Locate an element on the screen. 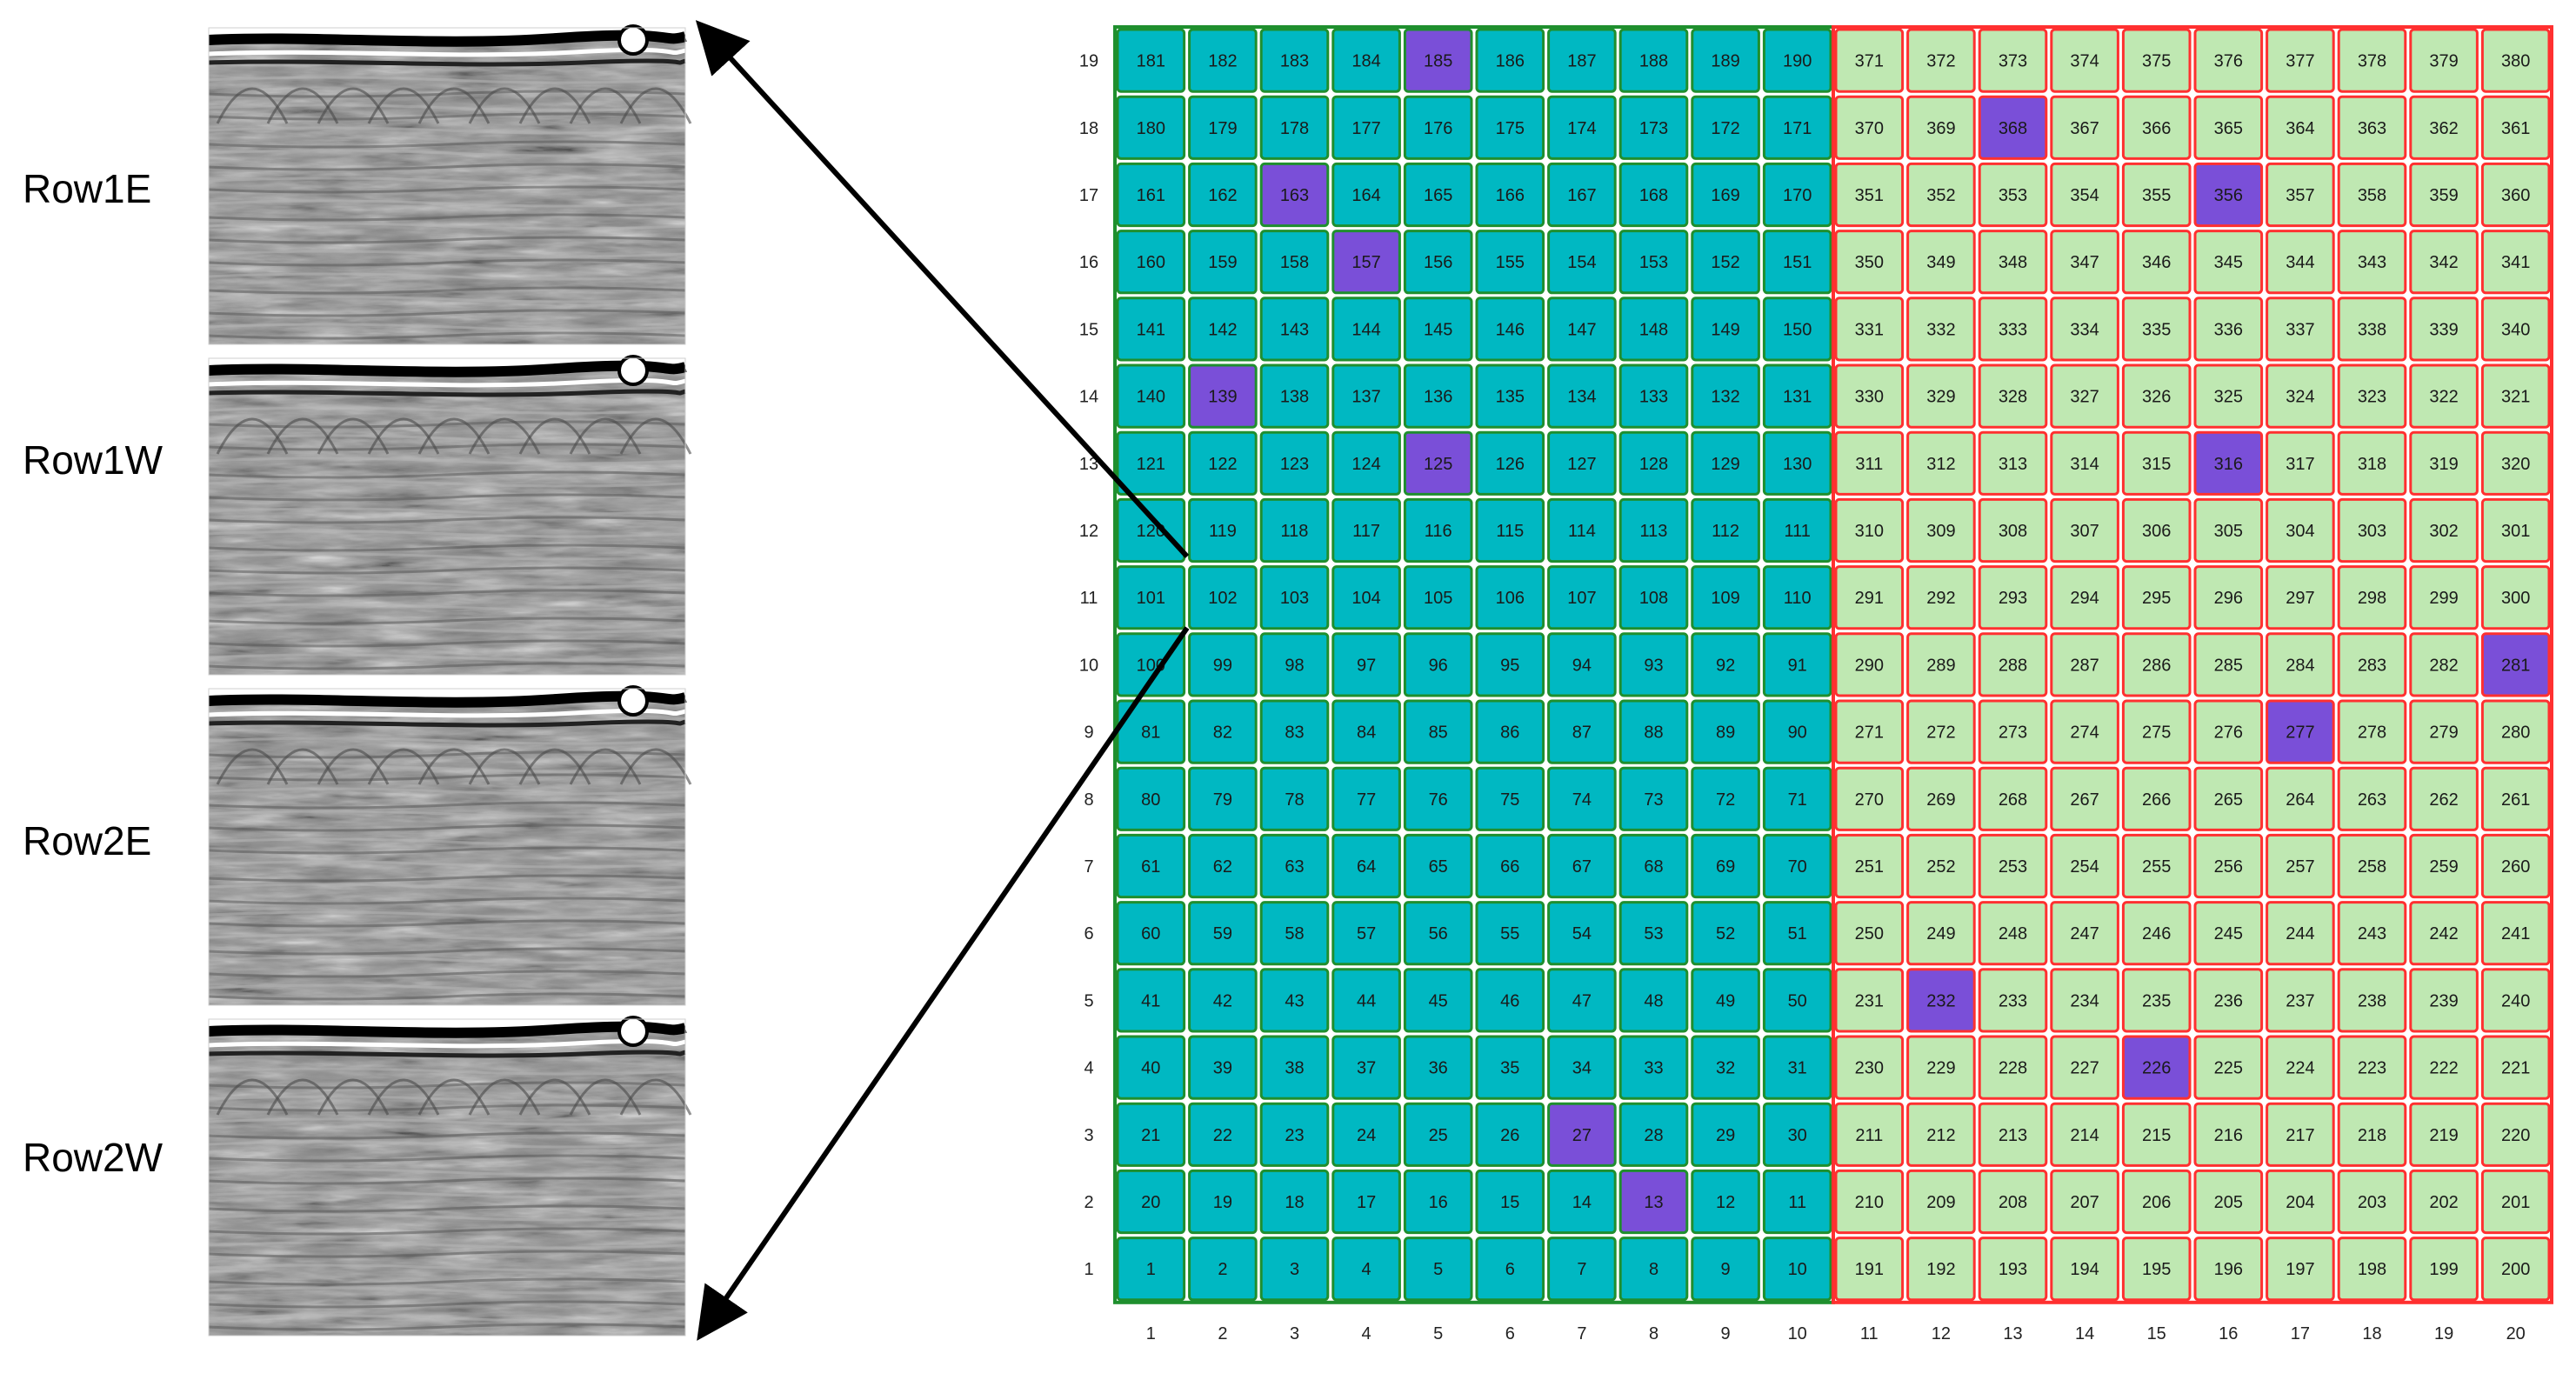 Image resolution: width=2576 pixels, height=1380 pixels. grid-cell-label: 305 is located at coordinates (2228, 531).